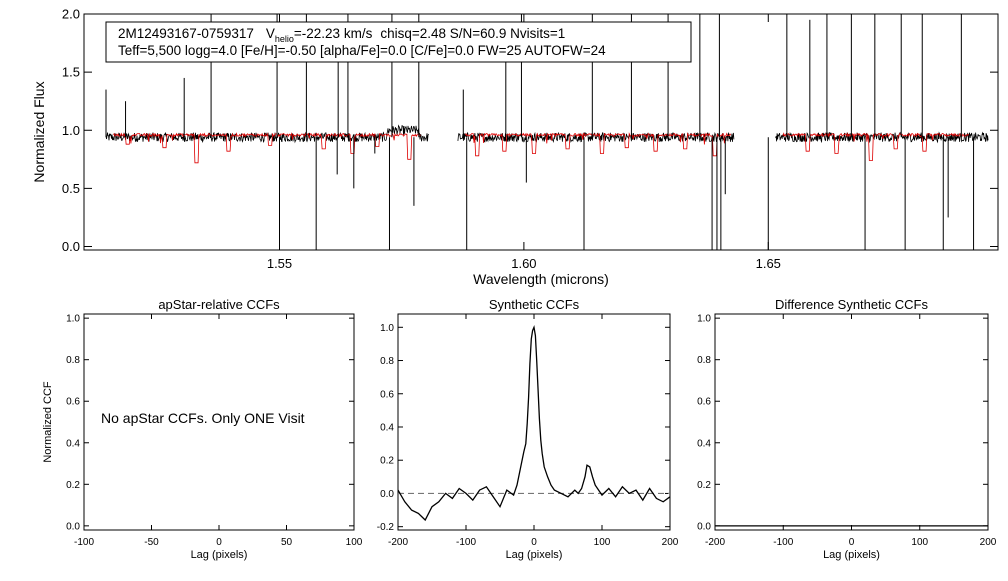 The image size is (1008, 581). Describe the element at coordinates (186, 33) in the screenshot. I see `star-id: 2M12493167-0759317` at that location.